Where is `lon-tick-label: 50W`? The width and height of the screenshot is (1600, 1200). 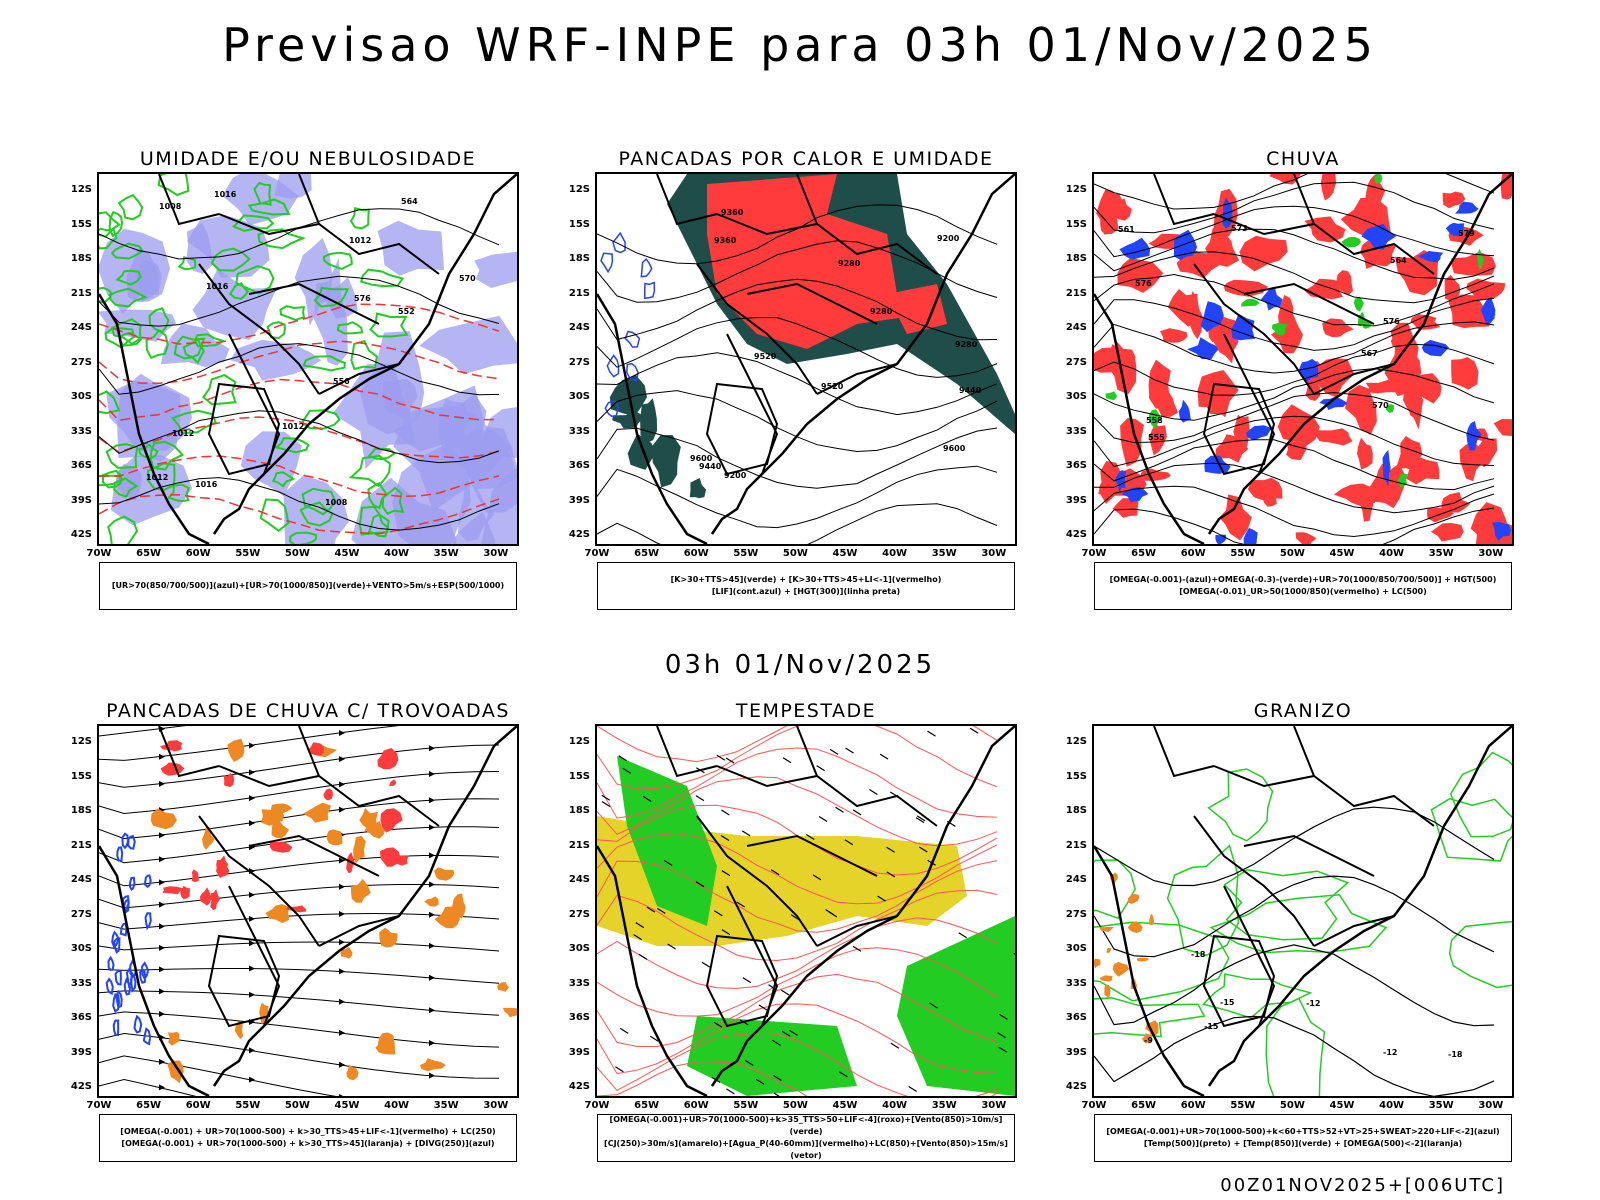
lon-tick-label: 50W is located at coordinates (297, 553).